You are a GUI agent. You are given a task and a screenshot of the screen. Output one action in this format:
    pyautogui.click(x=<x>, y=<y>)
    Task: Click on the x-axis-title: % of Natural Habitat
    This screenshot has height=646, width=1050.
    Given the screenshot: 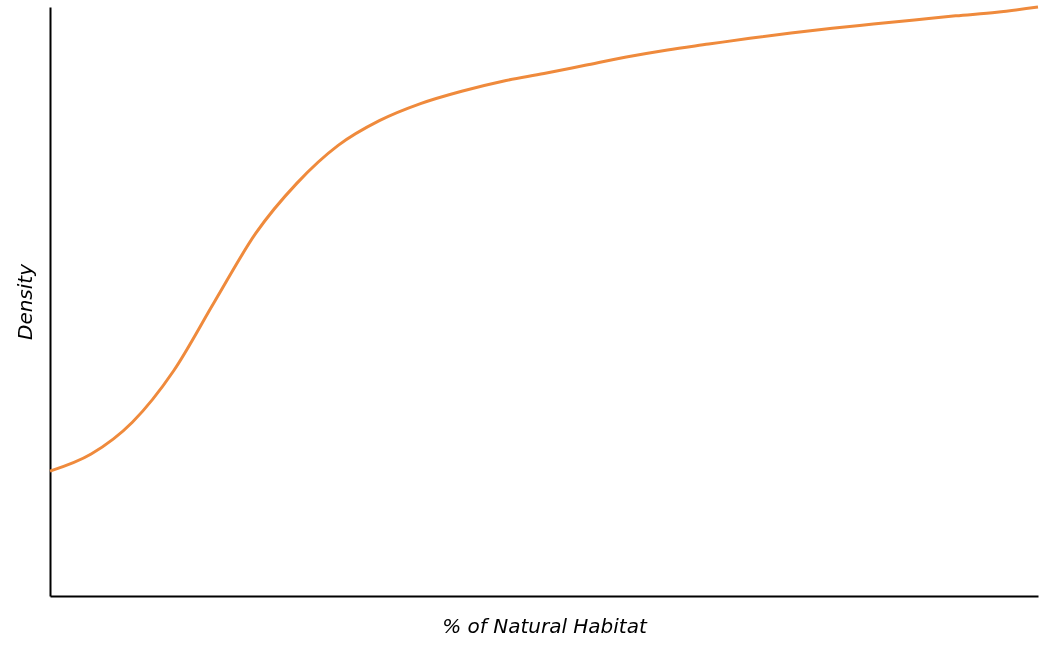 What is the action you would take?
    pyautogui.click(x=545, y=625)
    